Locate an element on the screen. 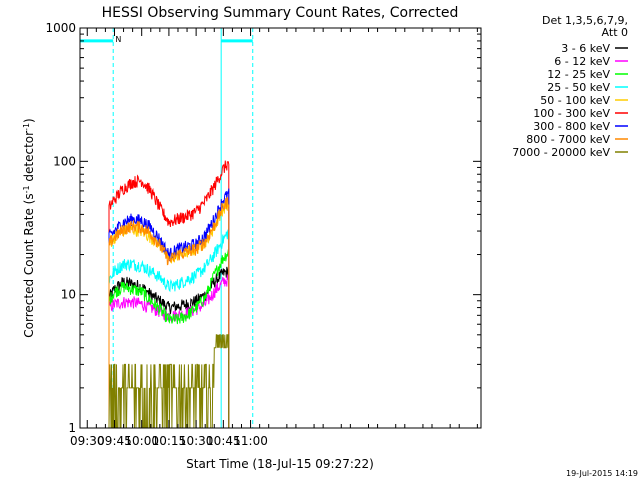 The width and height of the screenshot is (640, 480). series-lines is located at coordinates (169, 294).